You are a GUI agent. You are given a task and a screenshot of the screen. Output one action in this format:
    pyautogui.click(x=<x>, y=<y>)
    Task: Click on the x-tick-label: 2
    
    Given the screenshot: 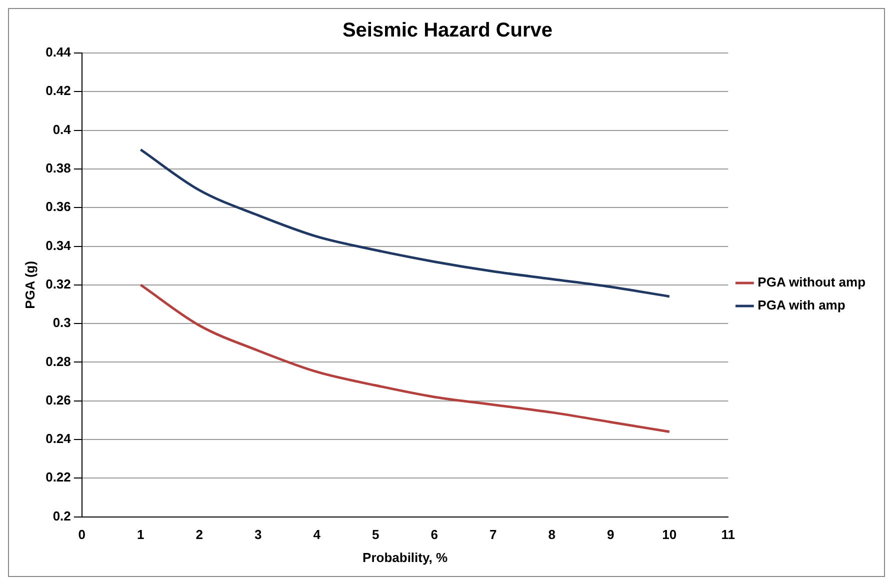 What is the action you would take?
    pyautogui.click(x=200, y=534)
    